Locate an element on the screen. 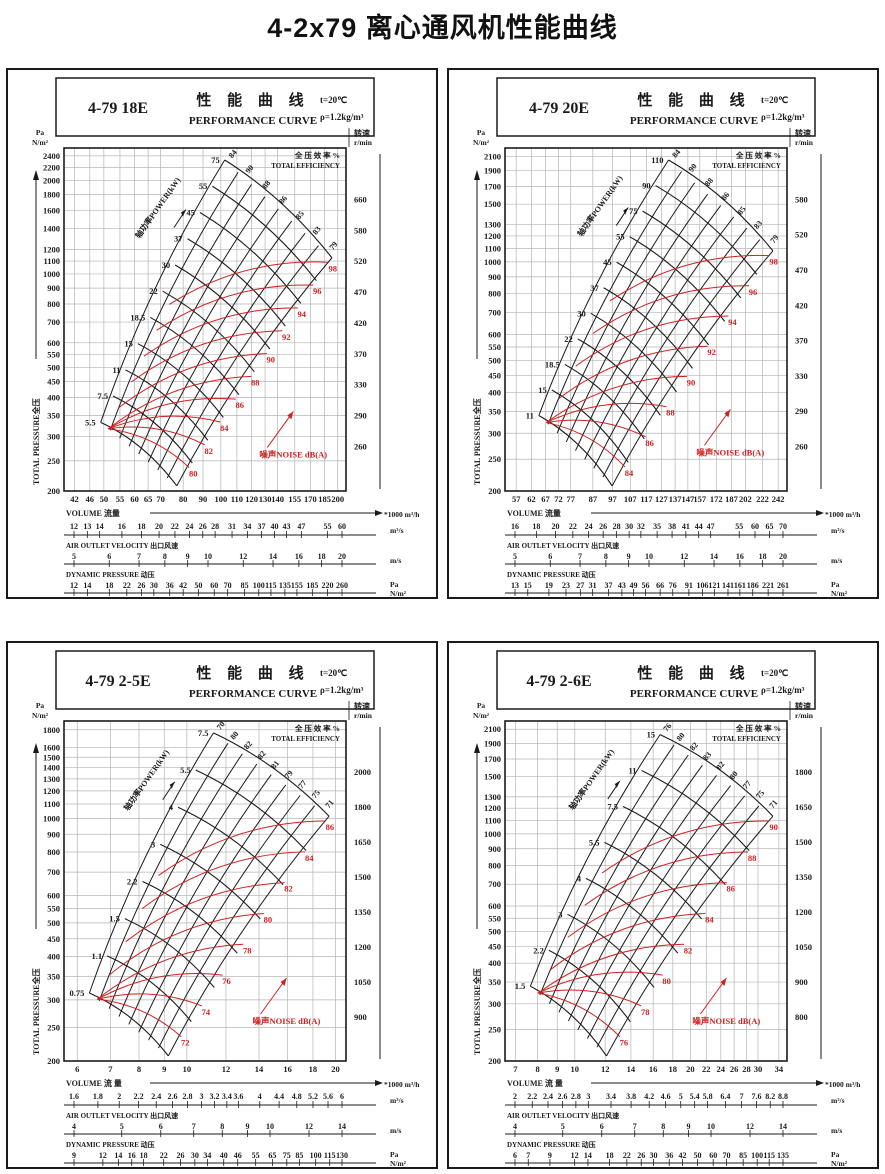  power-value-label: 11 is located at coordinates (633, 771).